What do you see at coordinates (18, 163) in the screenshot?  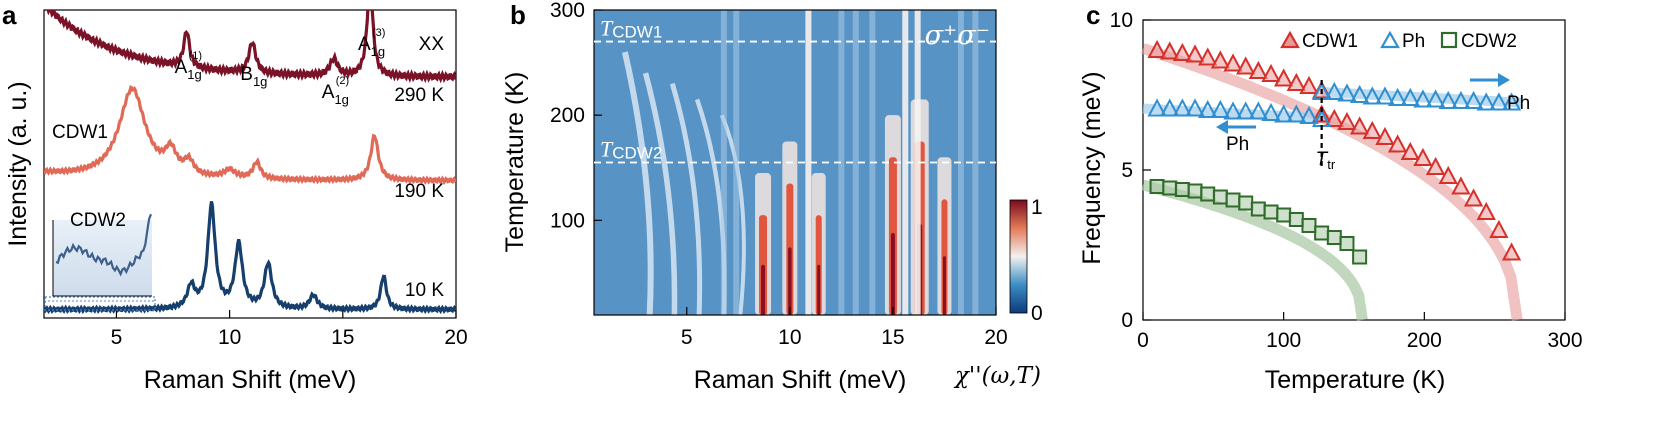 I see `panel-a-ylabel: Intensity (a. u.)` at bounding box center [18, 163].